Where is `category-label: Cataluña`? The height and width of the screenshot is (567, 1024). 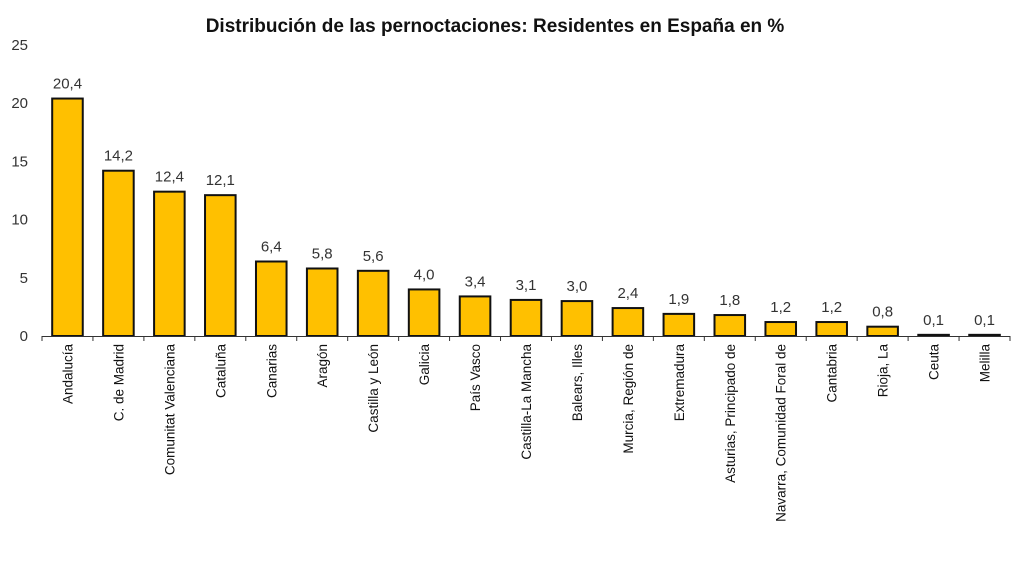 category-label: Cataluña is located at coordinates (220, 371).